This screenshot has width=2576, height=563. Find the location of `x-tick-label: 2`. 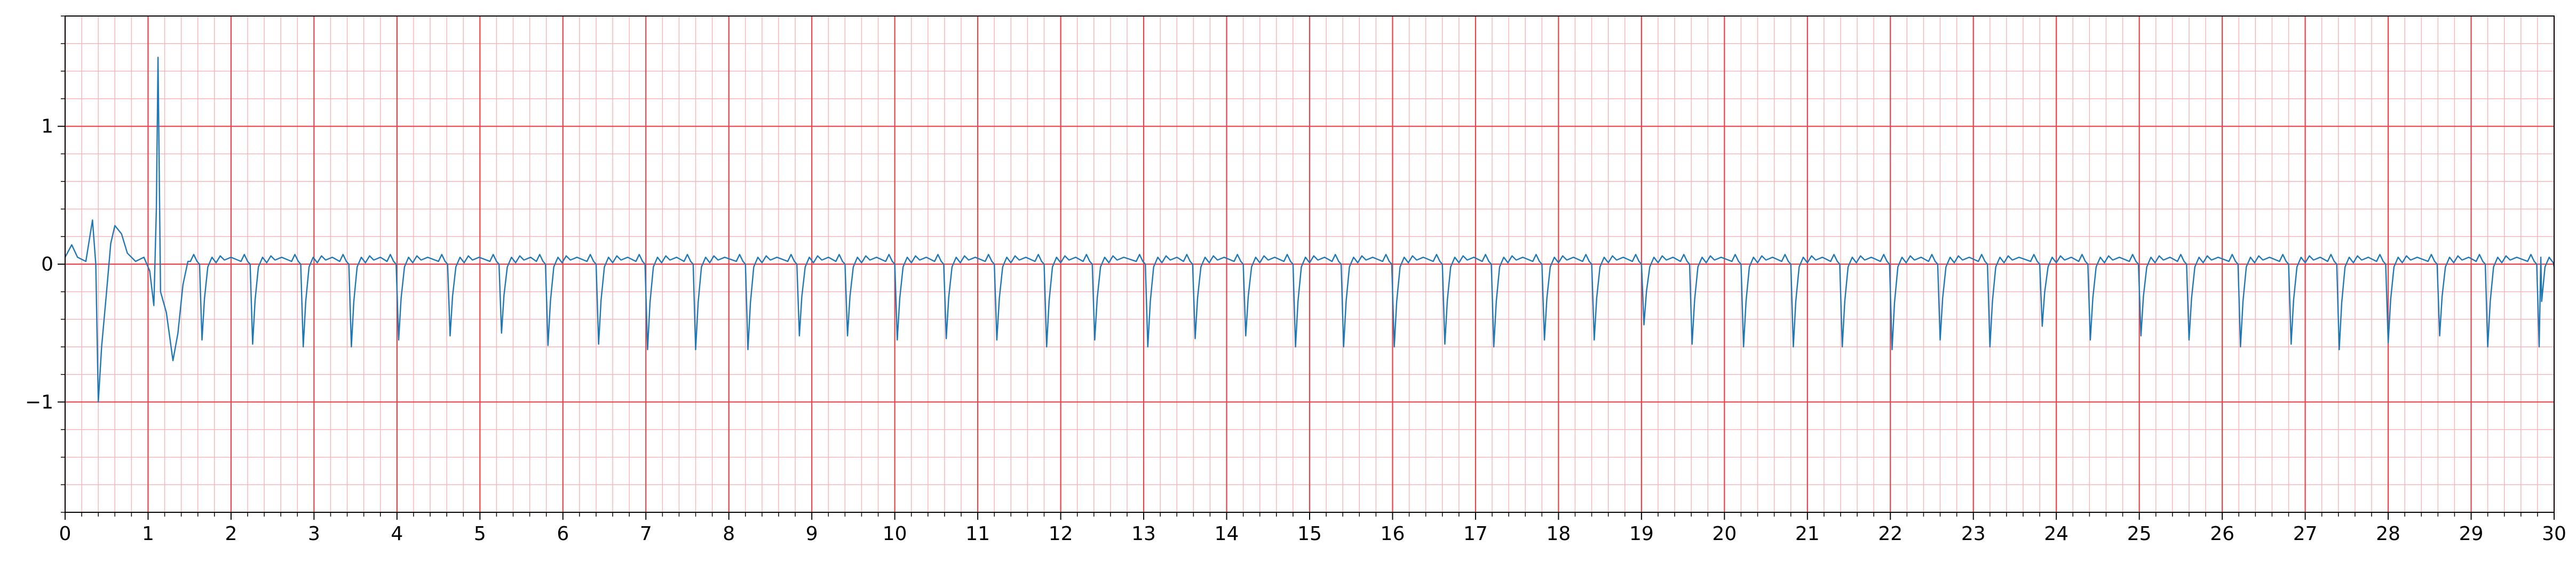

x-tick-label: 2 is located at coordinates (231, 534).